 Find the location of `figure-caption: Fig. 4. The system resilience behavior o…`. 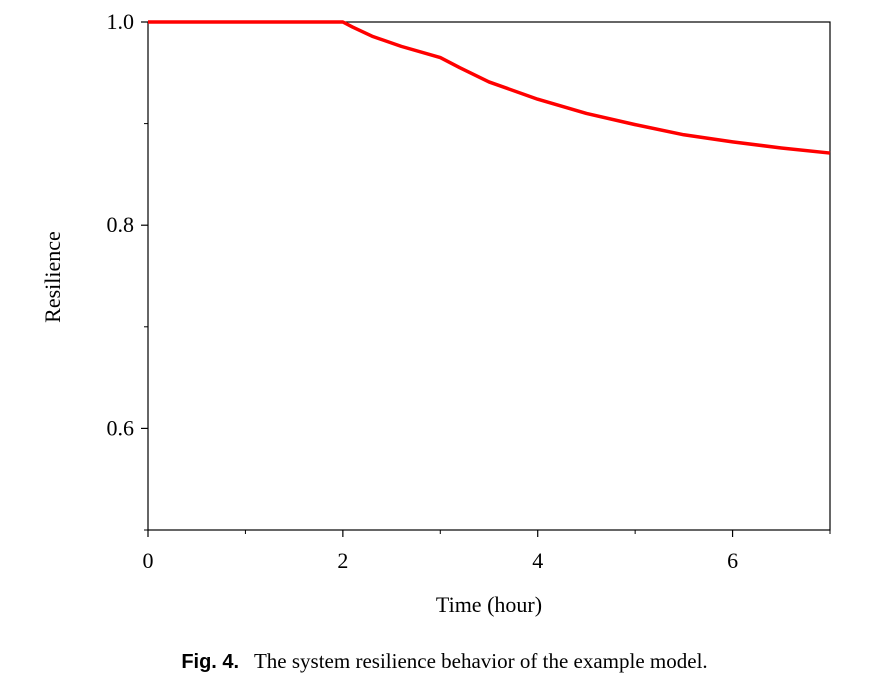

figure-caption: Fig. 4. The system resilience behavior o… is located at coordinates (444, 661).